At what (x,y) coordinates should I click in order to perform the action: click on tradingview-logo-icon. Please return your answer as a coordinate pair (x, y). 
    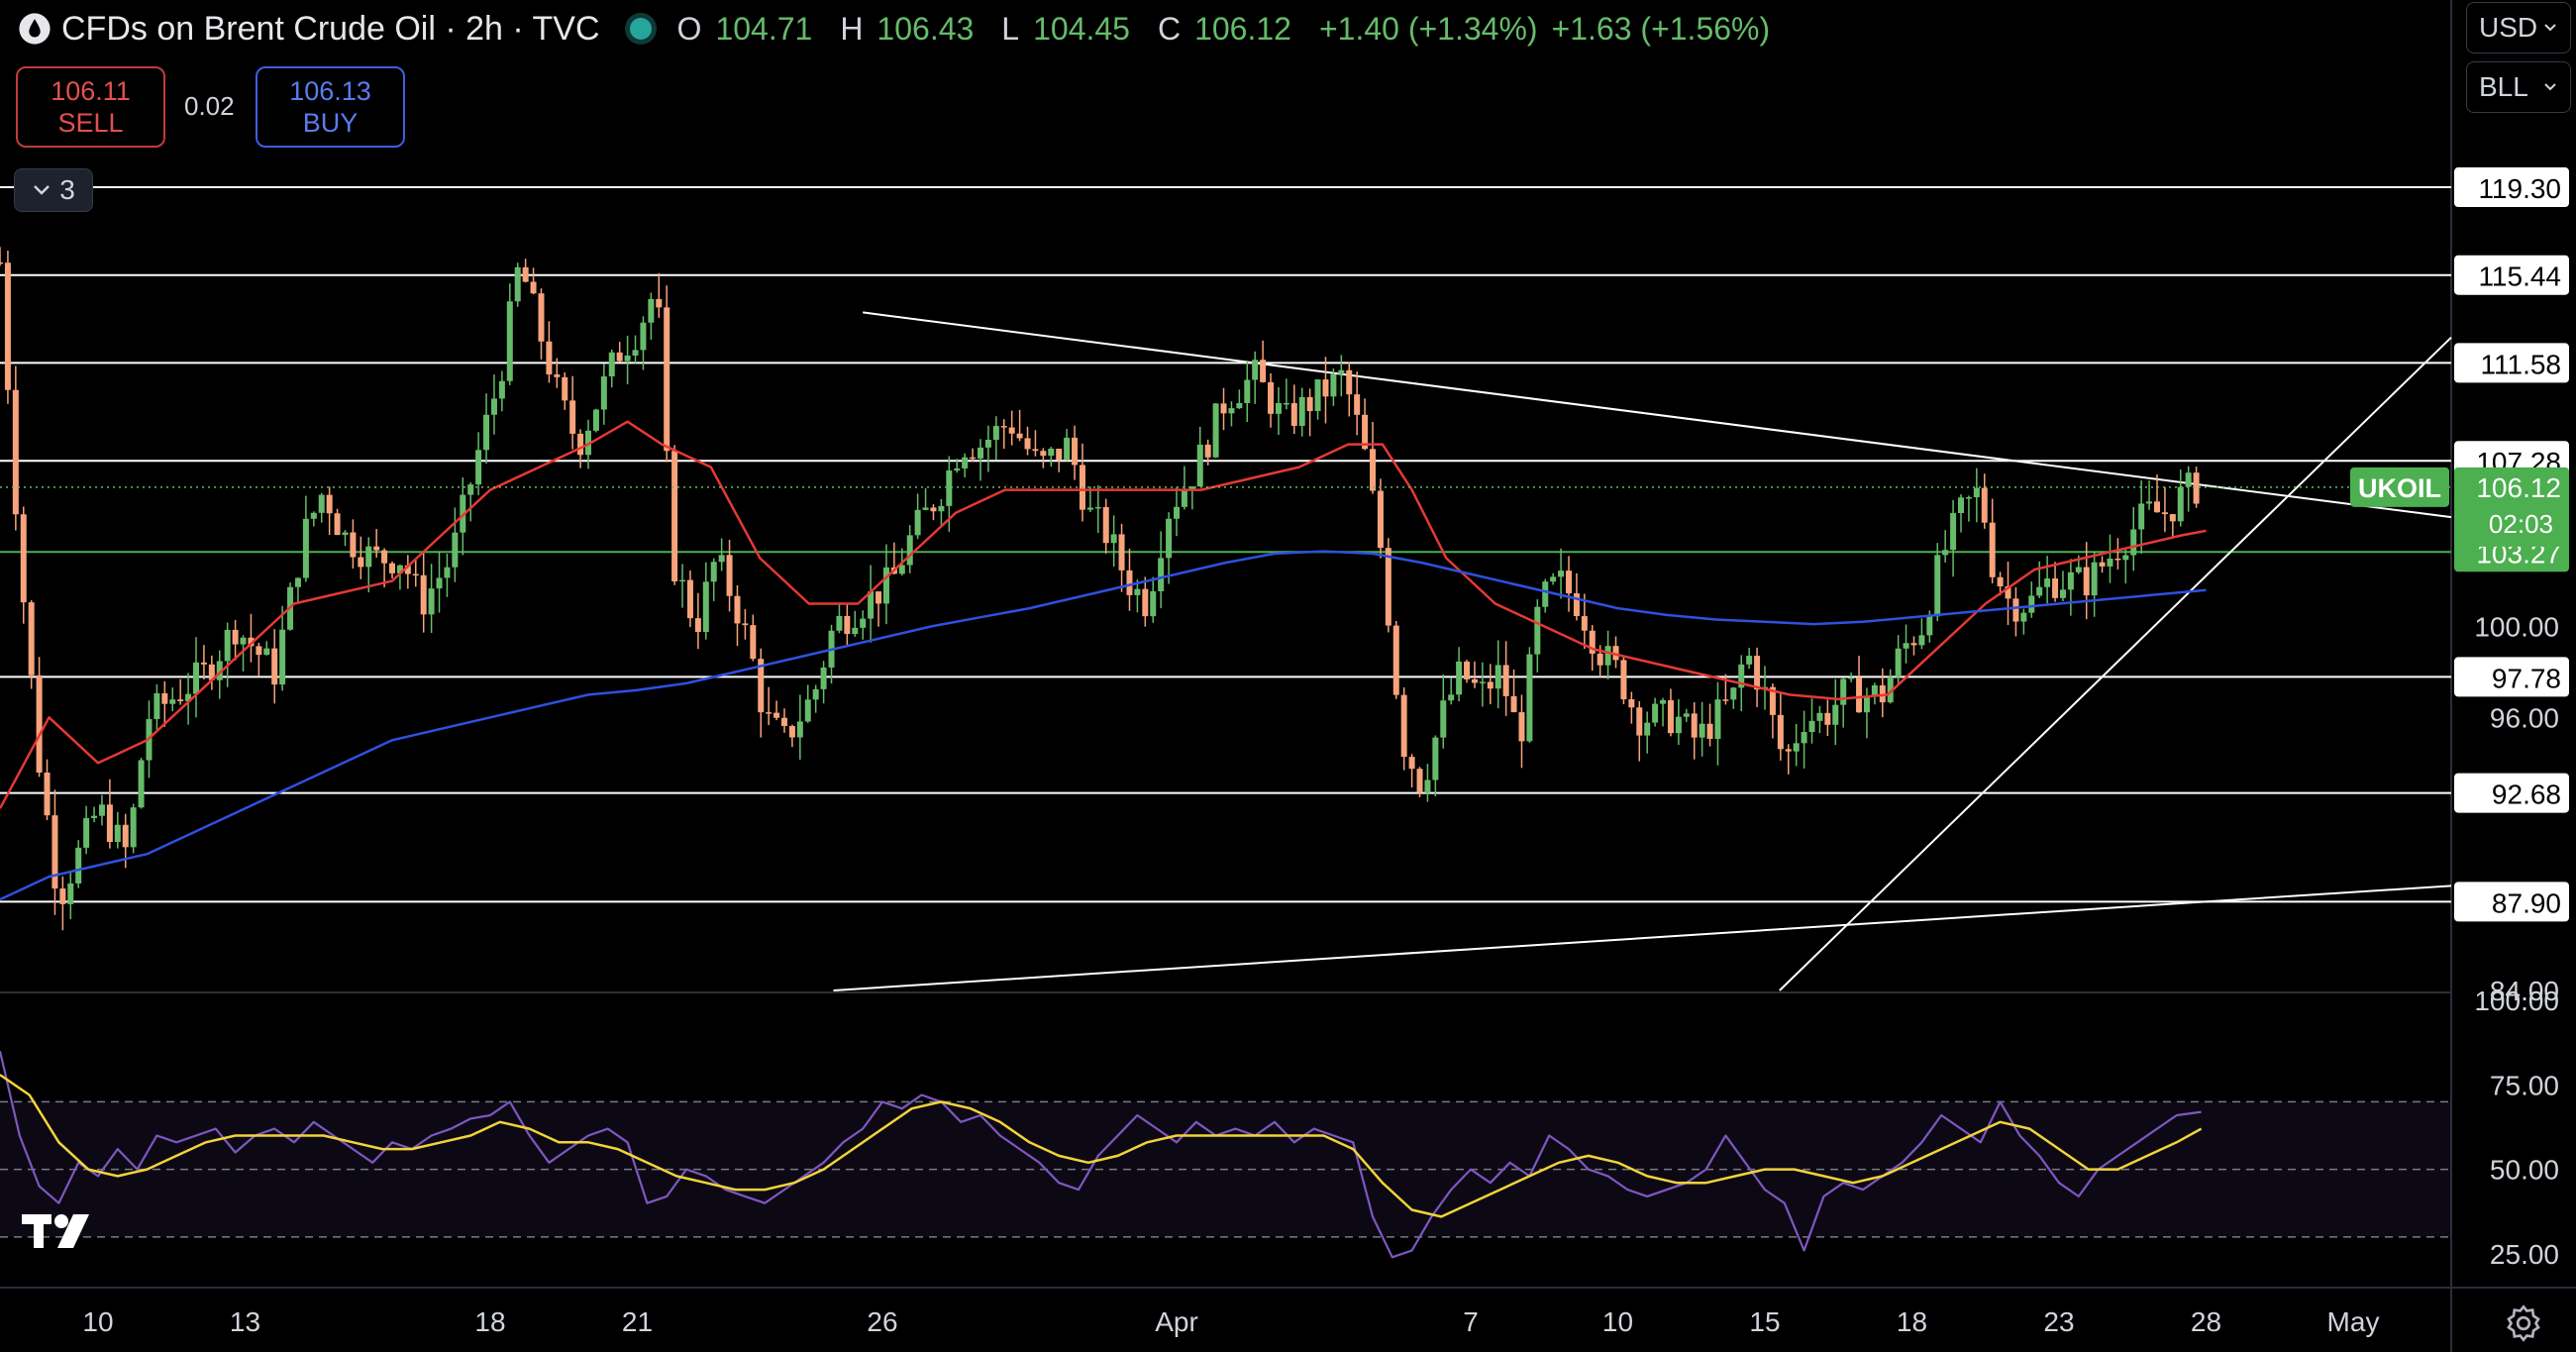
    Looking at the image, I should click on (61, 1232).